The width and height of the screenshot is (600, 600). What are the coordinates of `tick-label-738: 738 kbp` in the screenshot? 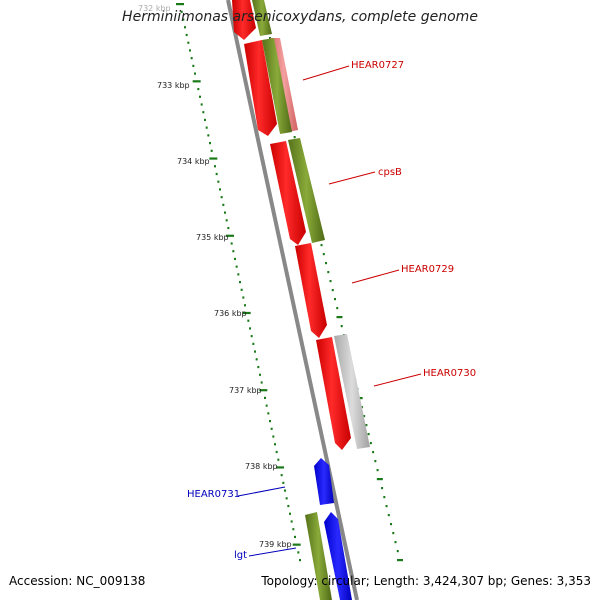 It's located at (261, 466).